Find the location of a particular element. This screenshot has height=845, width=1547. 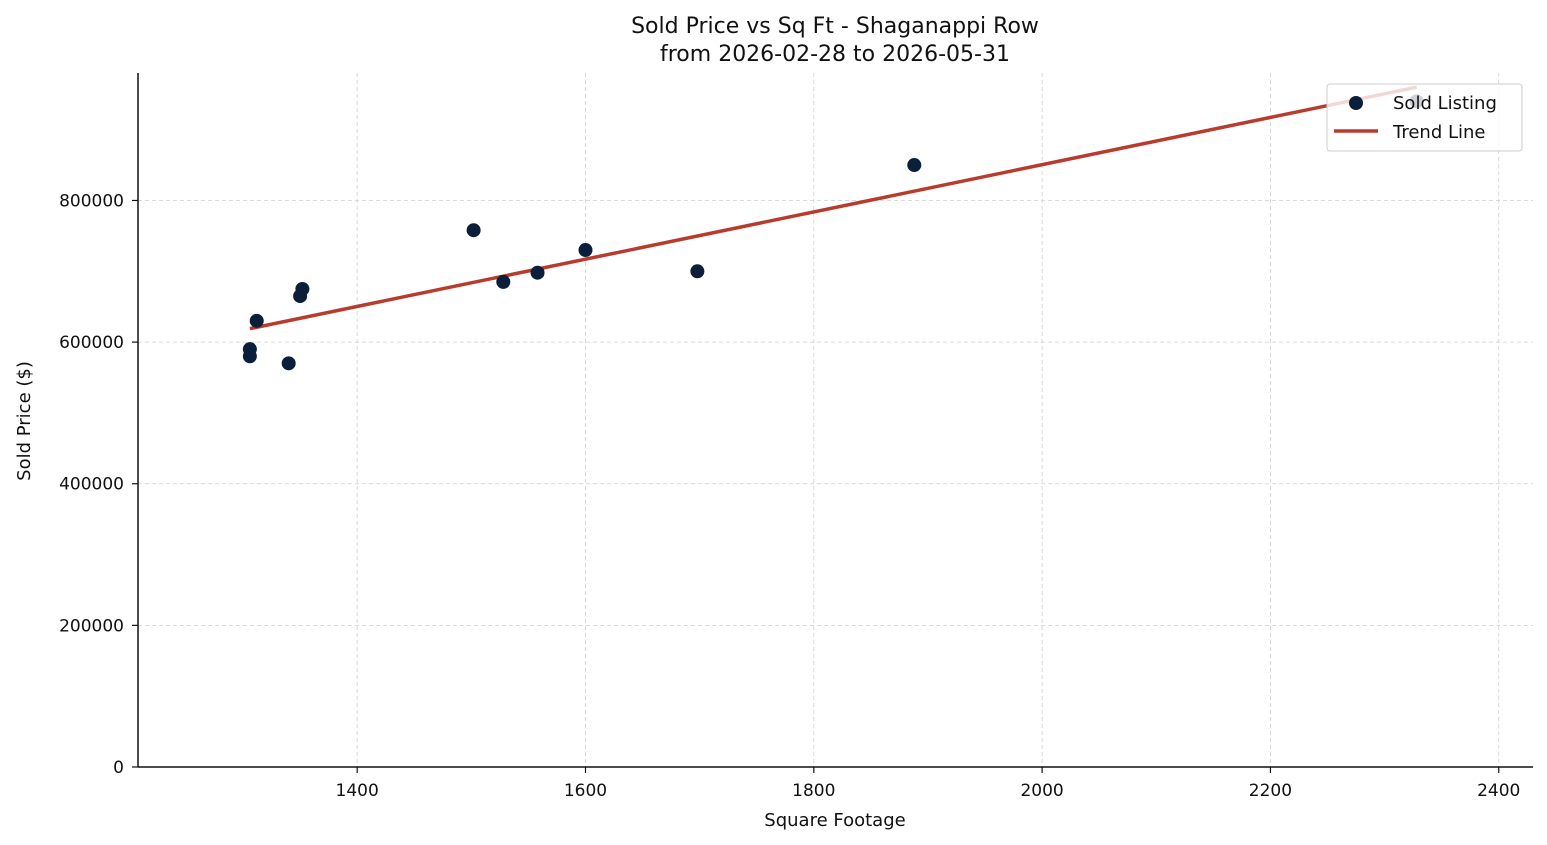

y-tick-label: 200000 is located at coordinates (91, 626).